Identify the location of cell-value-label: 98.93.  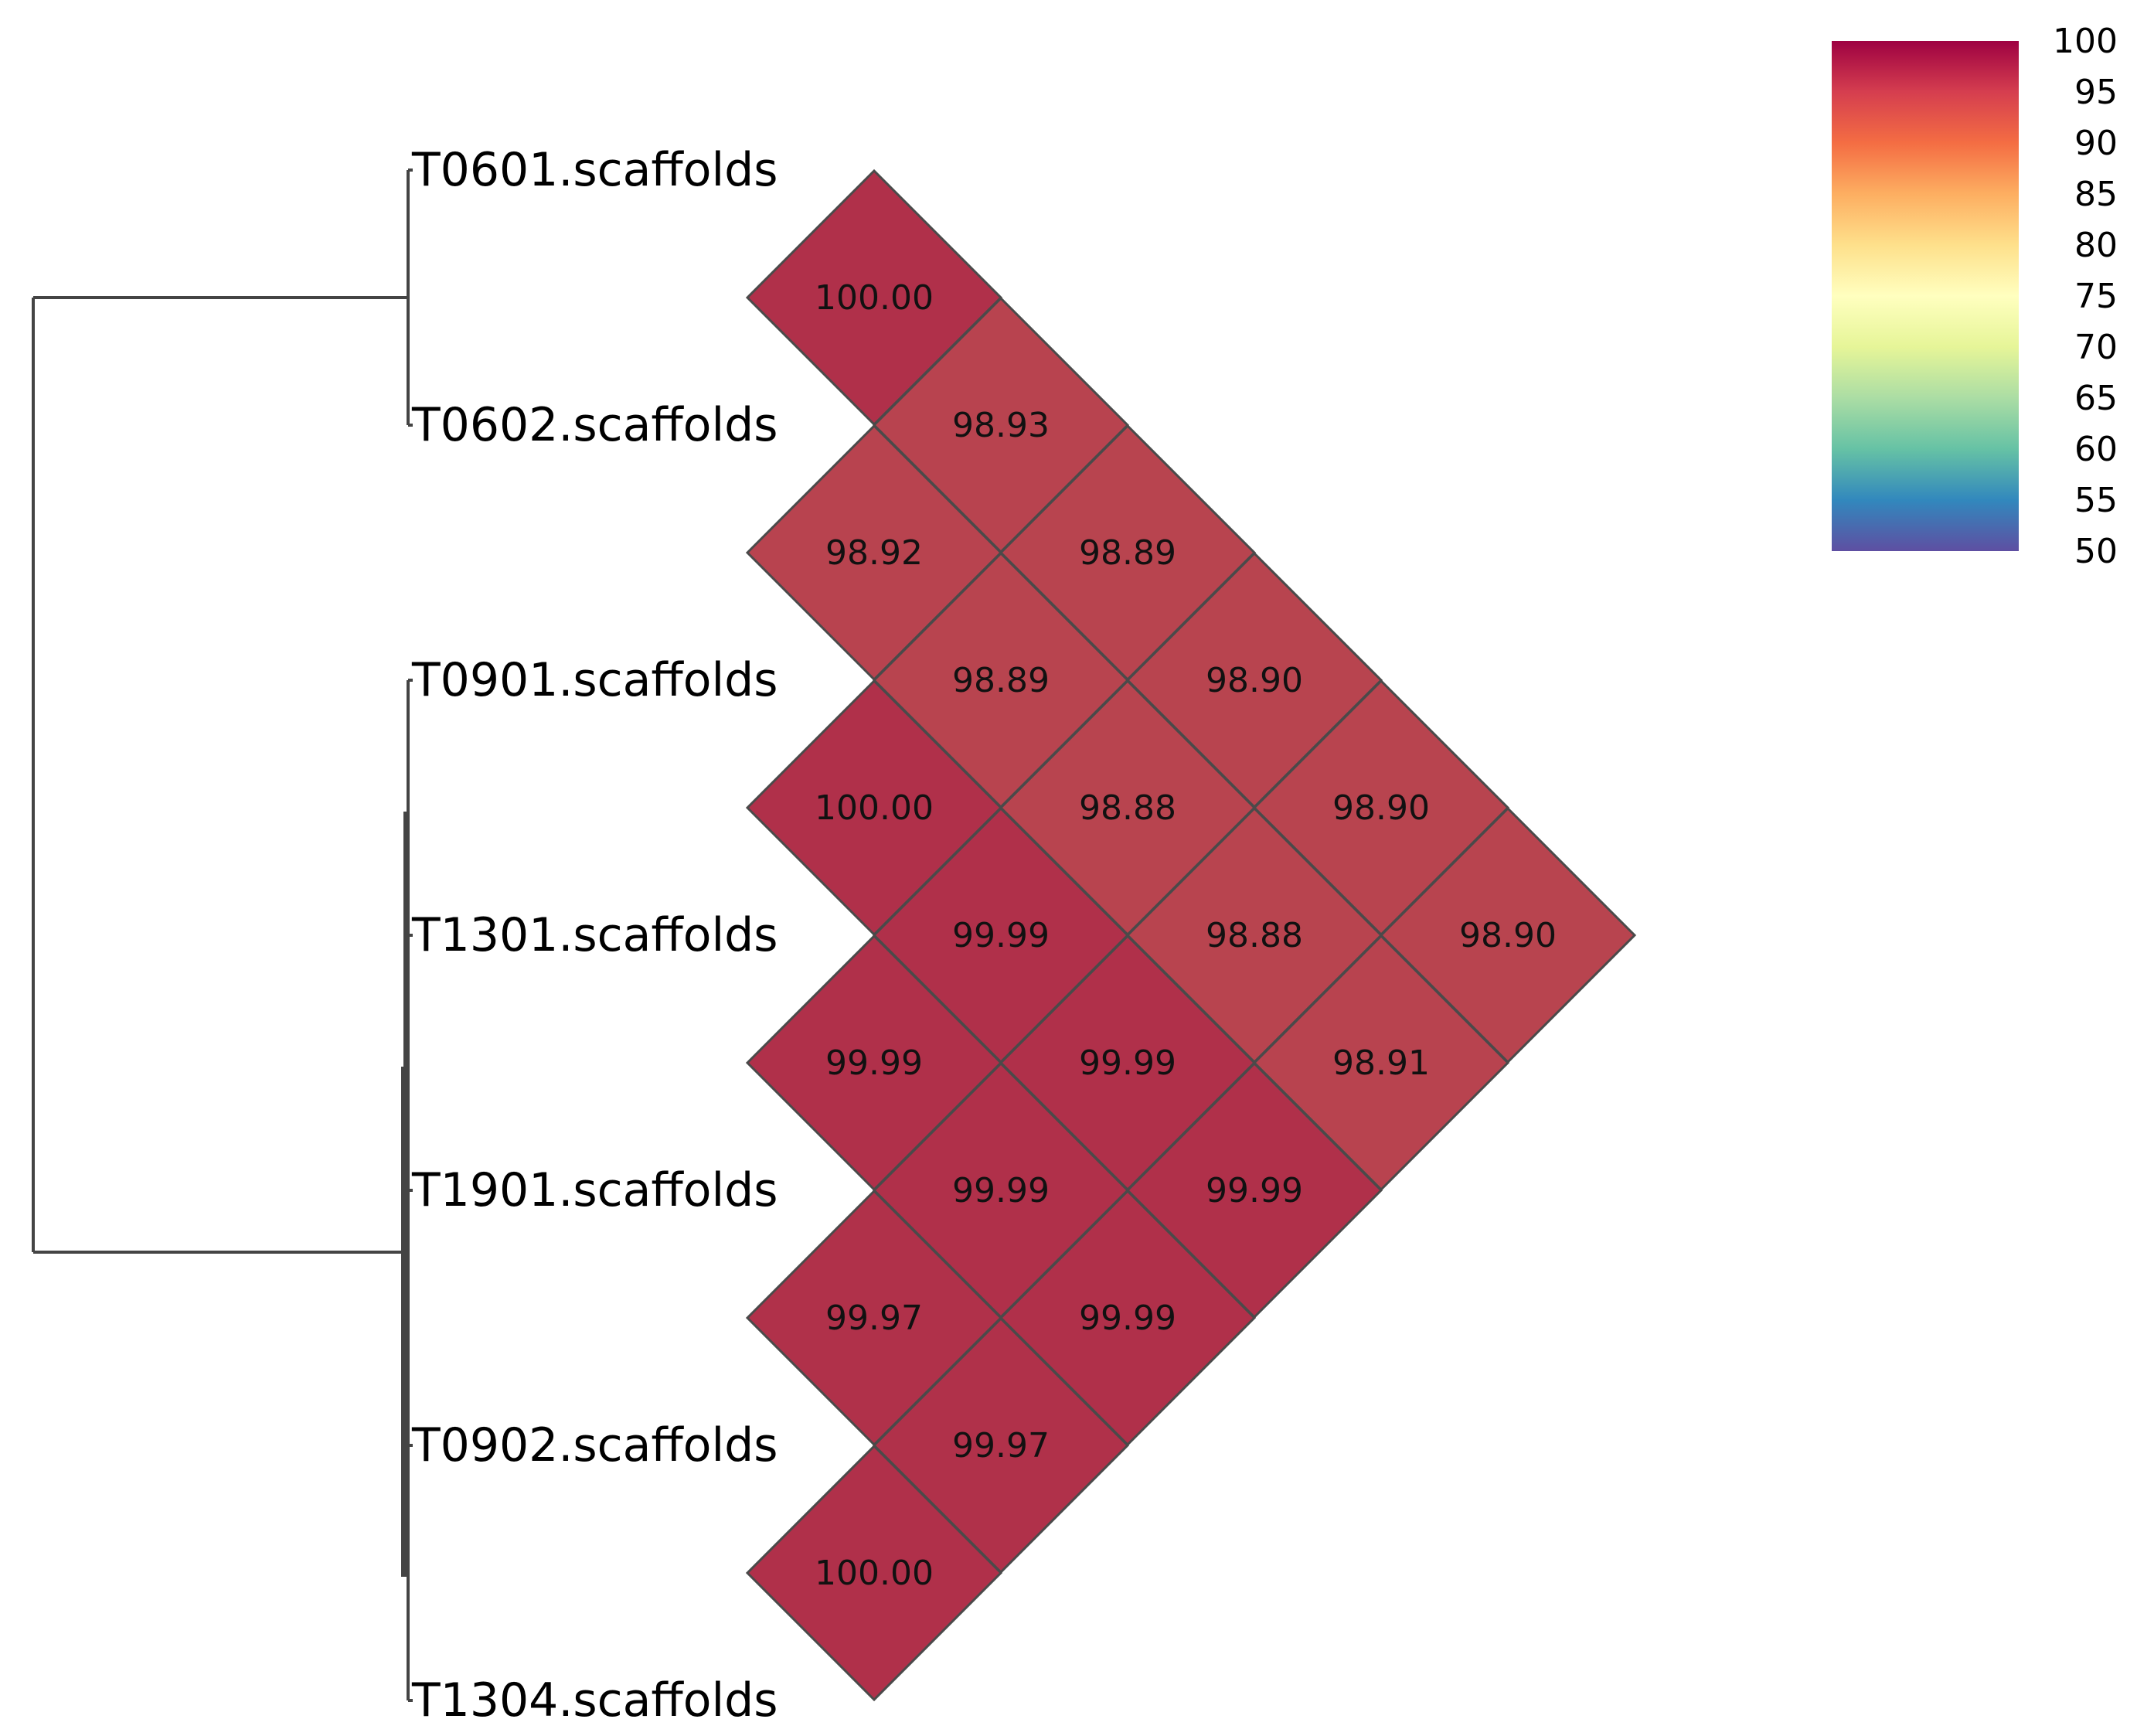
(1001, 426).